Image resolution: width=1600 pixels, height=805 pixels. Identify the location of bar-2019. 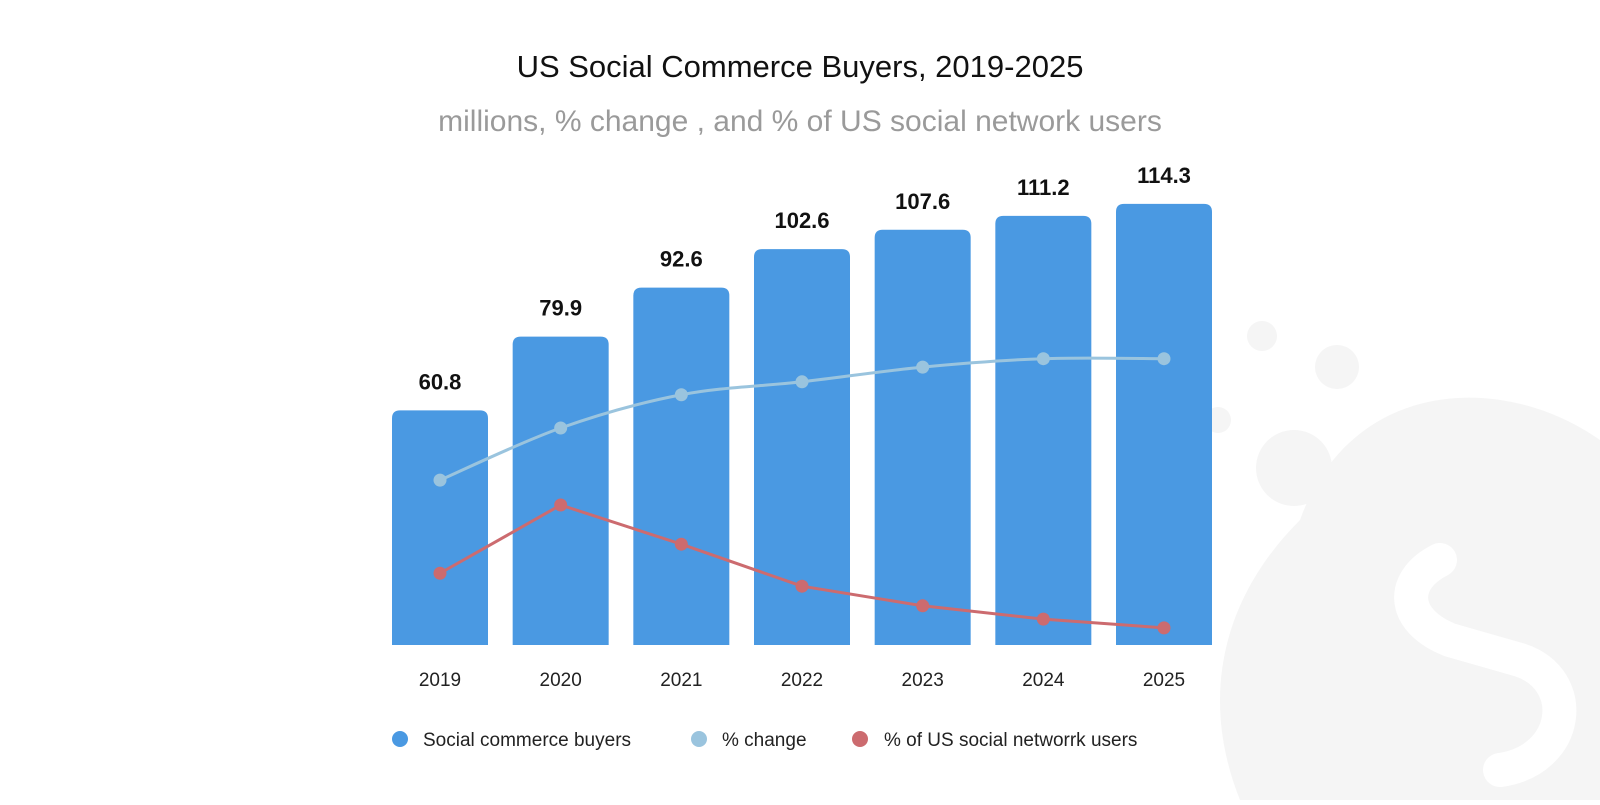
(440, 527).